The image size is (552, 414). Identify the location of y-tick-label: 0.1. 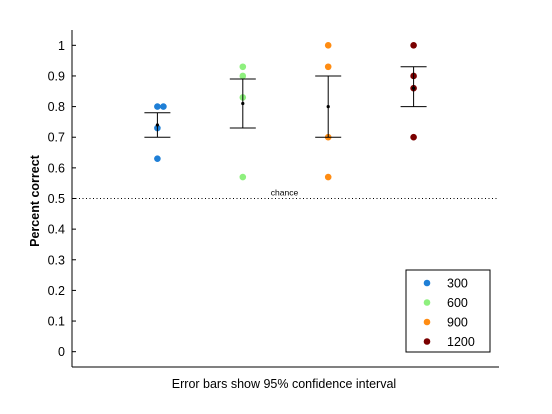
(56, 322).